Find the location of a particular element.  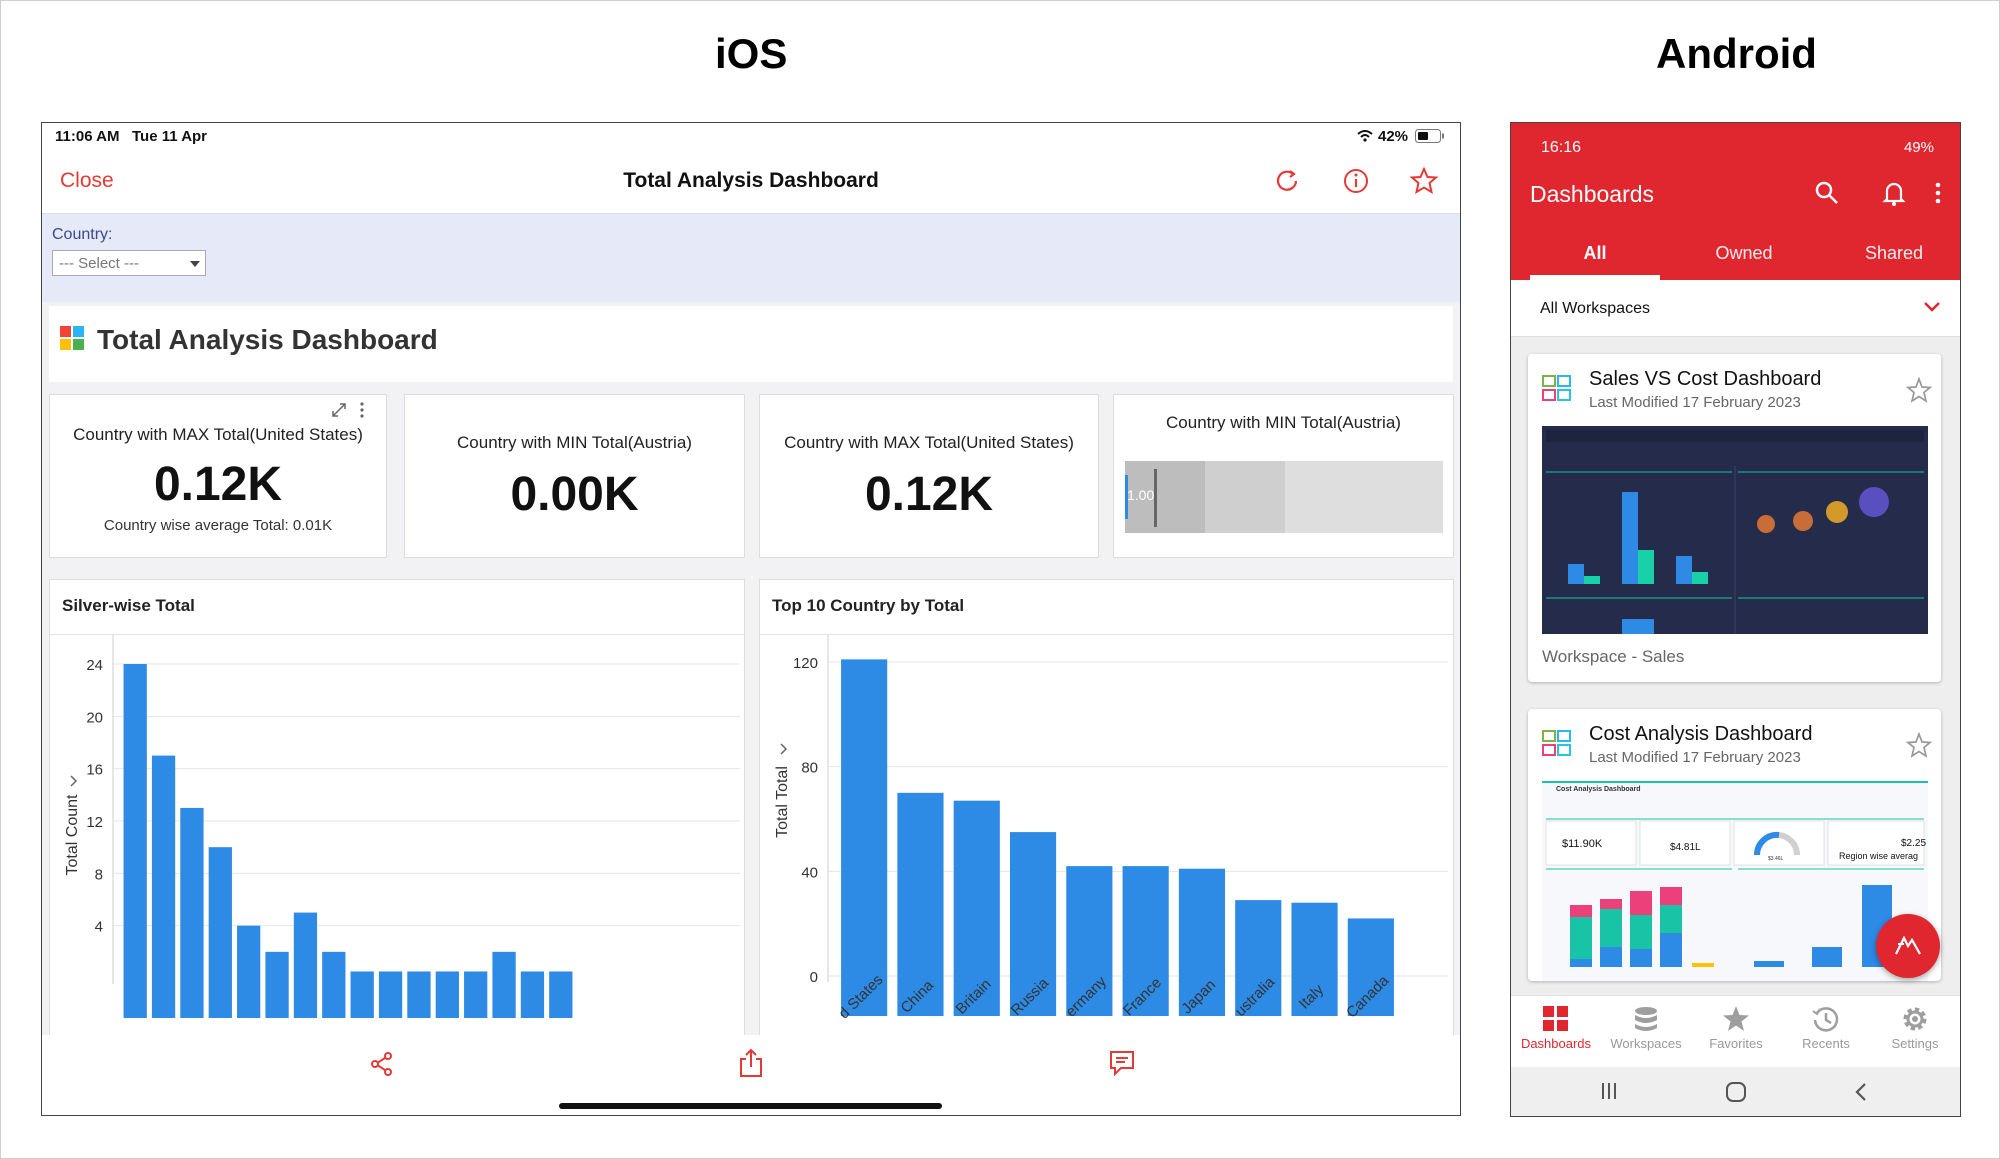

nav-label: Dashboards is located at coordinates (1556, 1043).